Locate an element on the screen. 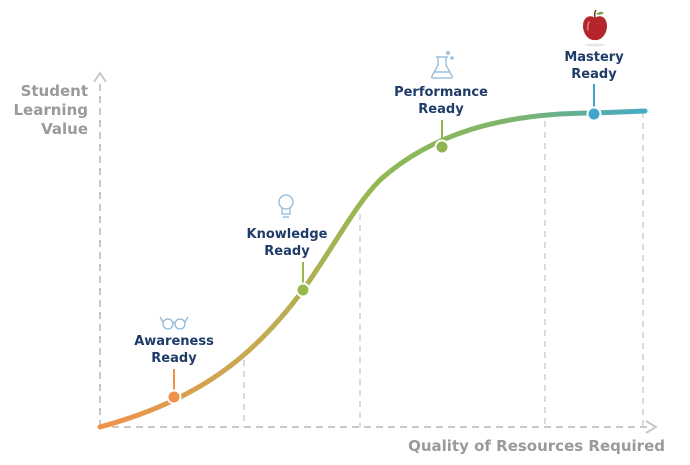  stage-label-performance: Performance Ready is located at coordinates (441, 101).